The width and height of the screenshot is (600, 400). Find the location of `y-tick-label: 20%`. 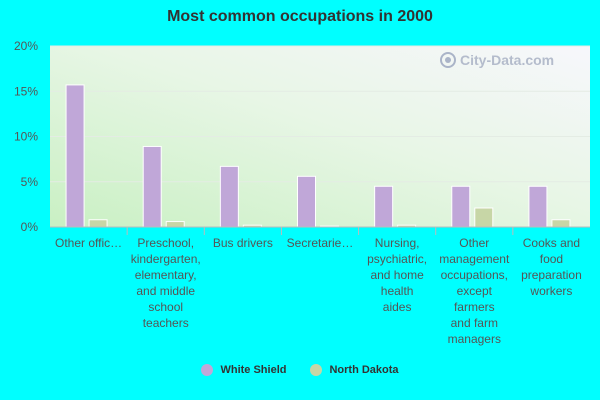

y-tick-label: 20% is located at coordinates (26, 46).